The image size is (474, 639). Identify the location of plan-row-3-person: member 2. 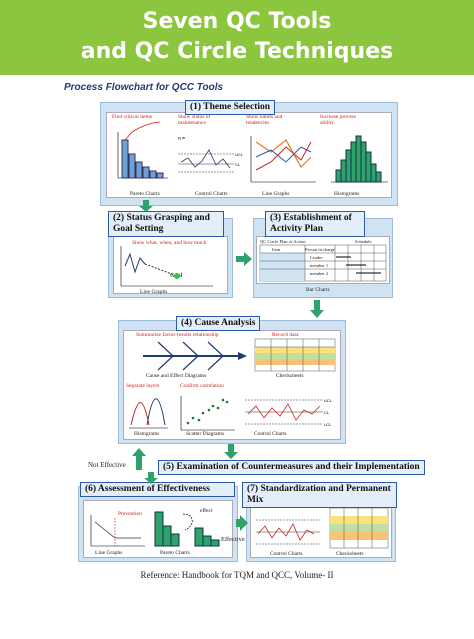
(319, 273).